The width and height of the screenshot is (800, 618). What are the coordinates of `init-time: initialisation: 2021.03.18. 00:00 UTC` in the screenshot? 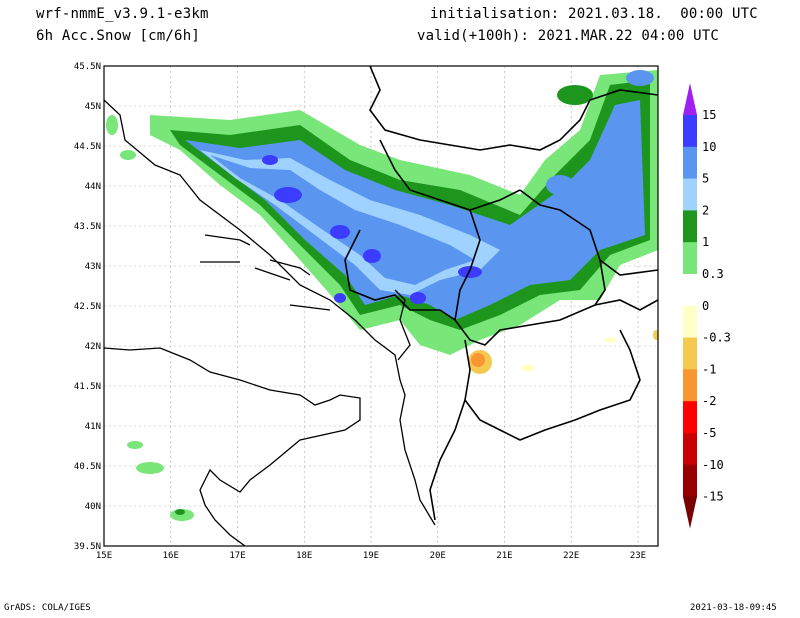 It's located at (594, 14).